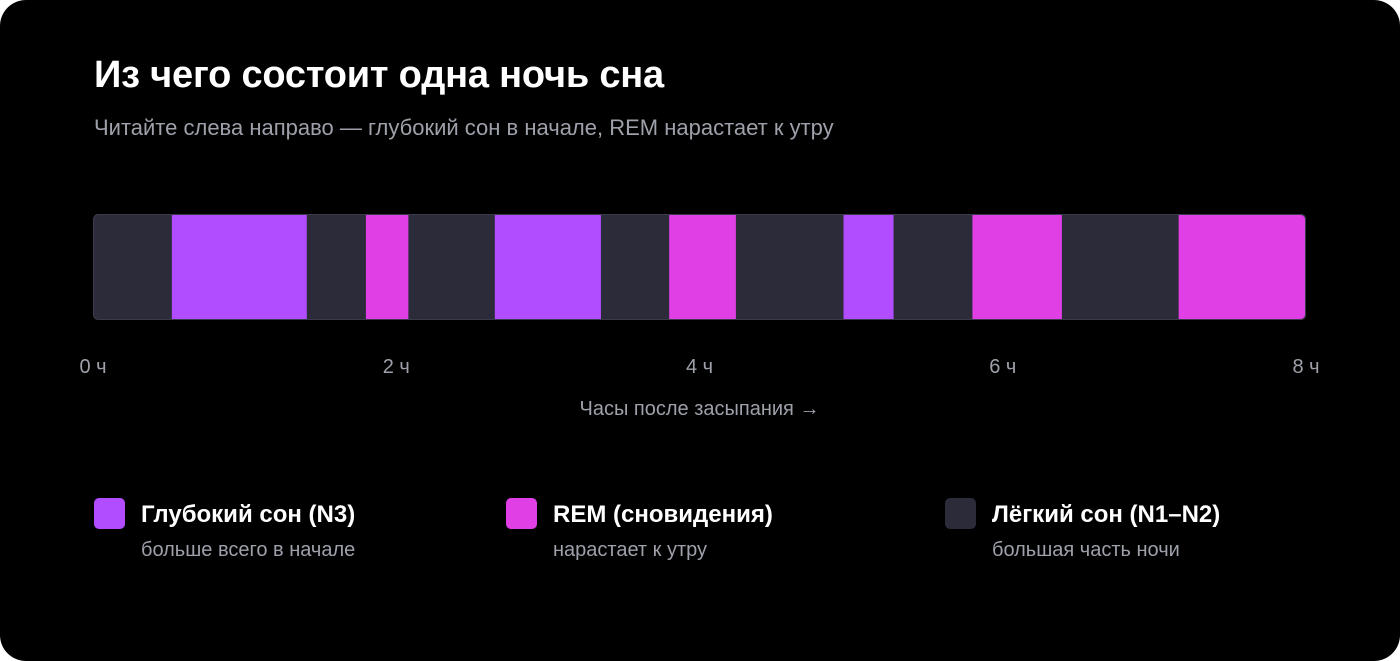  Describe the element at coordinates (663, 514) in the screenshot. I see `legend-label-rem: REM (сновидения)` at that location.